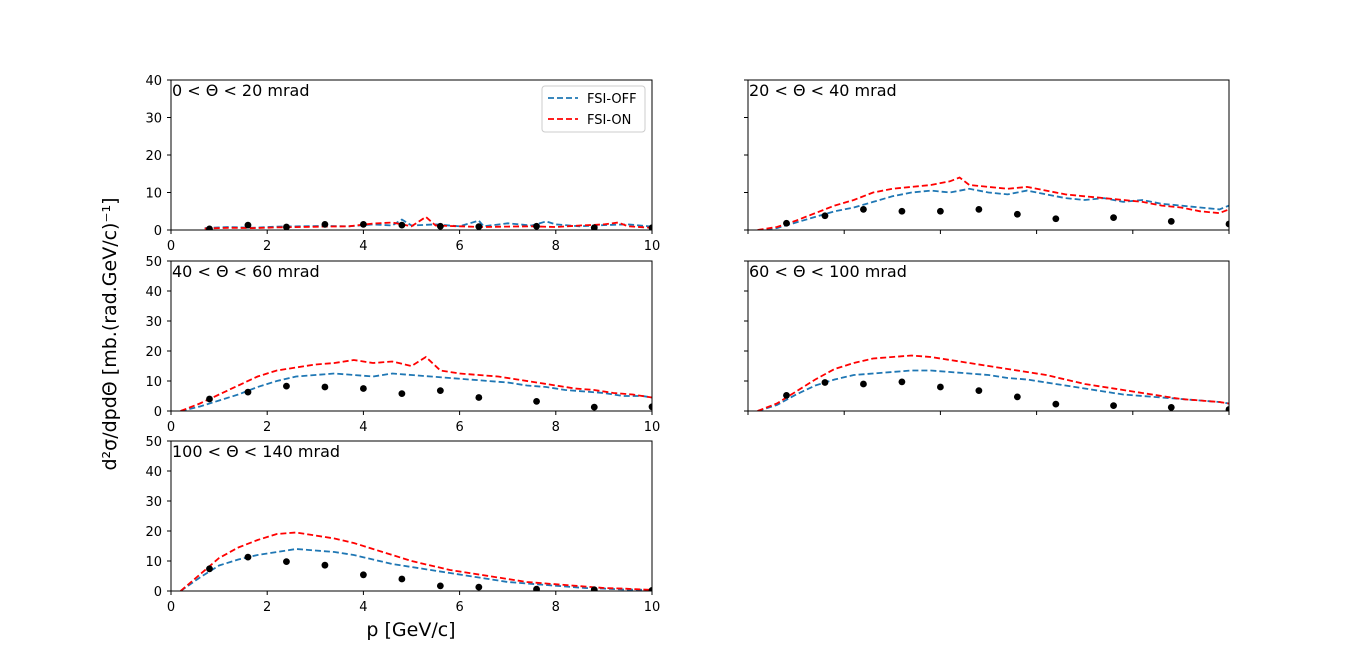 This screenshot has height=665, width=1366. Describe the element at coordinates (828, 271) in the screenshot. I see `panel-title: 60 < Θ < 100 mrad` at that location.